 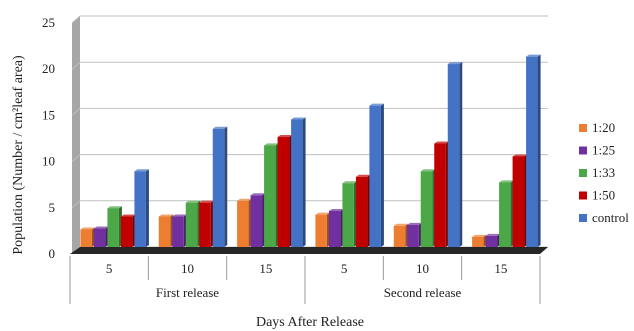 I want to click on y-tick-label: 20, so click(x=48, y=68).